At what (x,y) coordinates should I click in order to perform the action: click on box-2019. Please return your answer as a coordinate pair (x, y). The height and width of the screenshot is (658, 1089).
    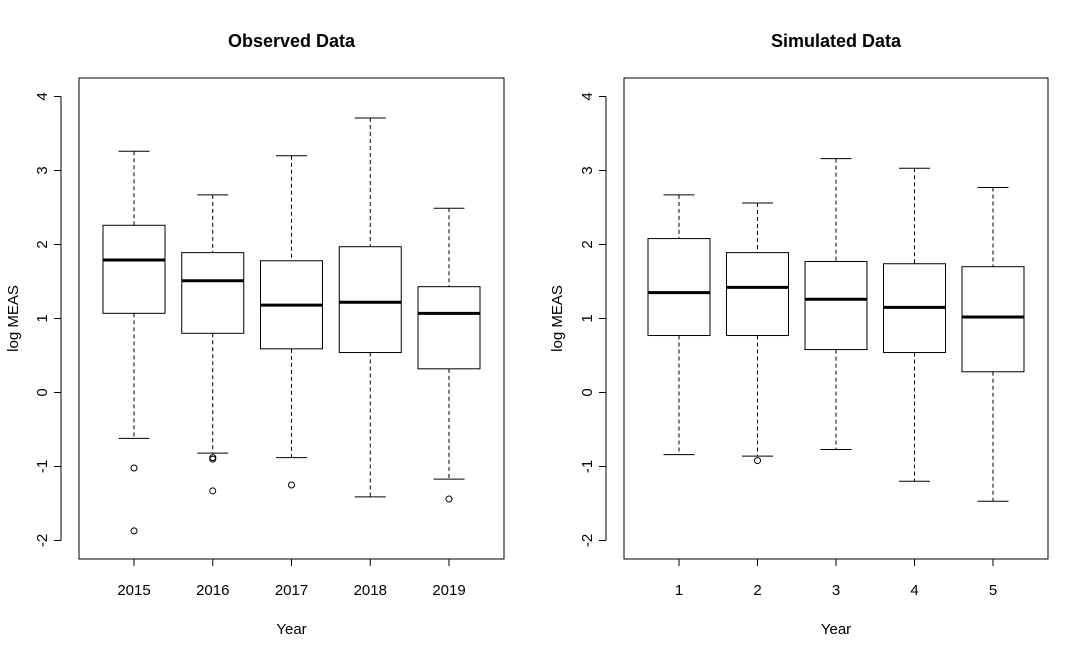
    Looking at the image, I should click on (449, 355).